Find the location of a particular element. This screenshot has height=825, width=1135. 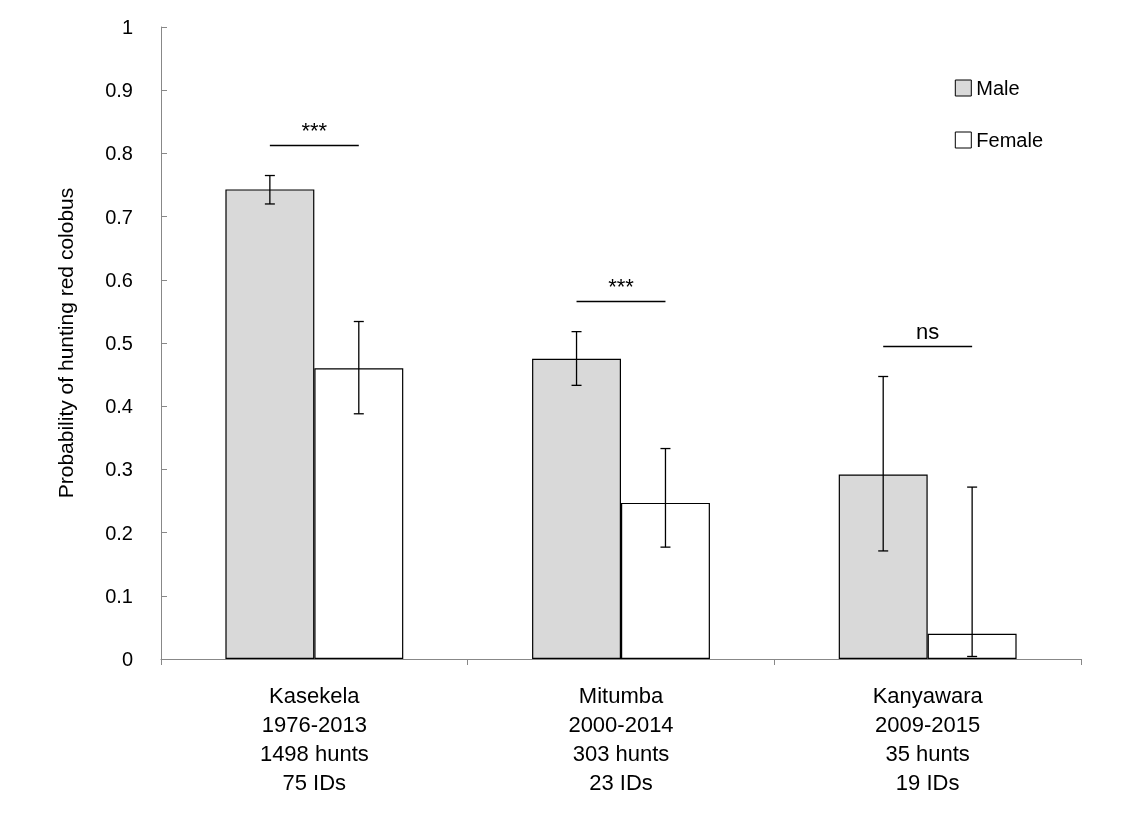

y-tick-label: 0.9 is located at coordinates (119, 90).